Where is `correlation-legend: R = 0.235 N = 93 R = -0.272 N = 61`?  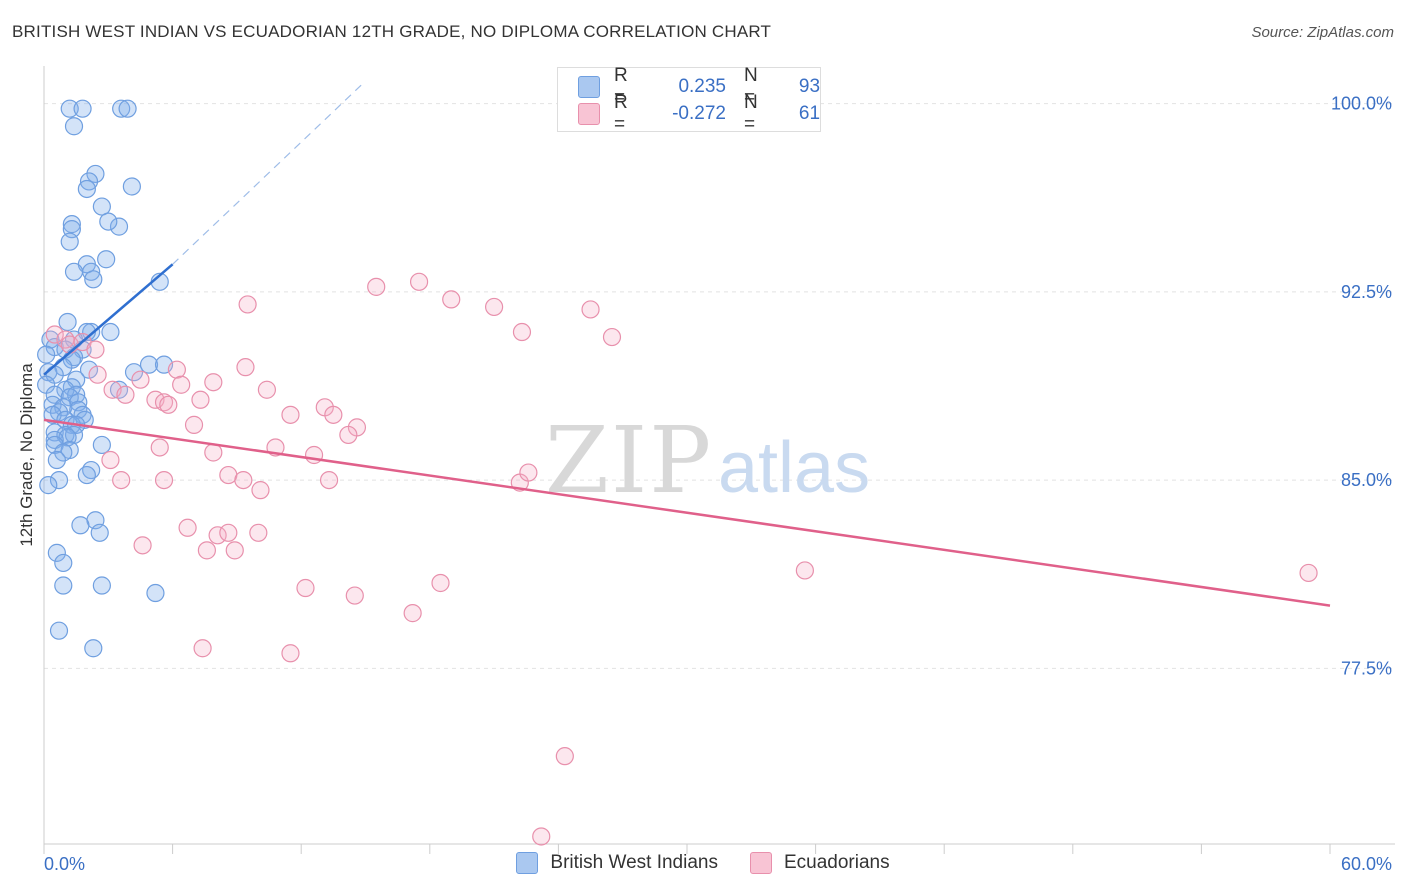
correlation-legend: R = 0.235 N = 93 R = -0.272 N = 61 is located at coordinates (689, 100).